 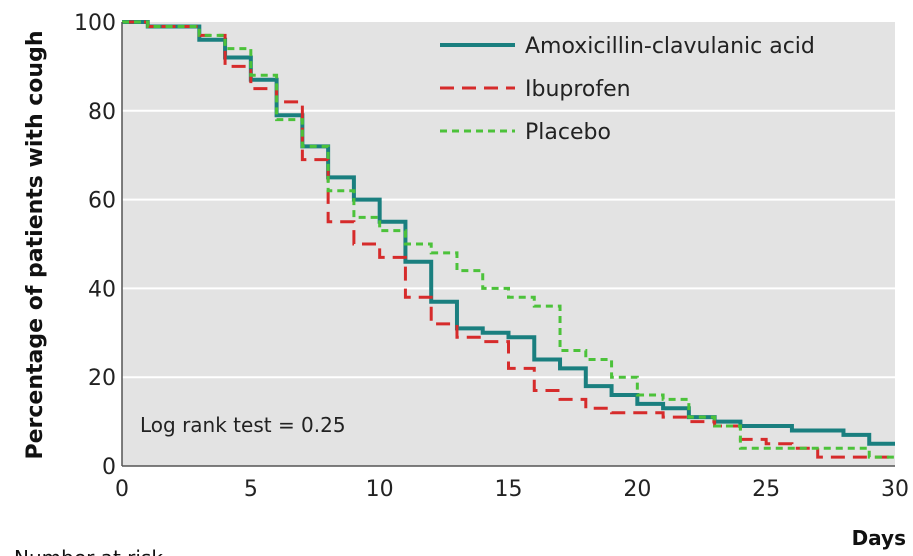 What do you see at coordinates (895, 489) in the screenshot?
I see `x-tick-label: 30` at bounding box center [895, 489].